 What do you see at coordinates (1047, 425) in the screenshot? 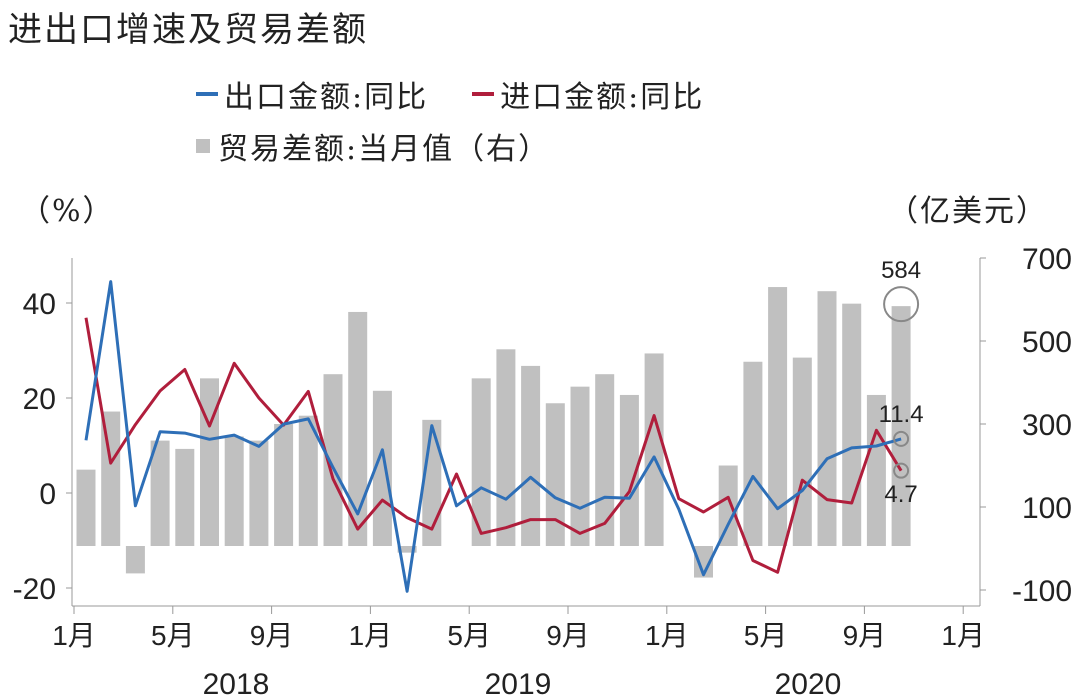
I see `right-tick-label: 300` at bounding box center [1047, 425].